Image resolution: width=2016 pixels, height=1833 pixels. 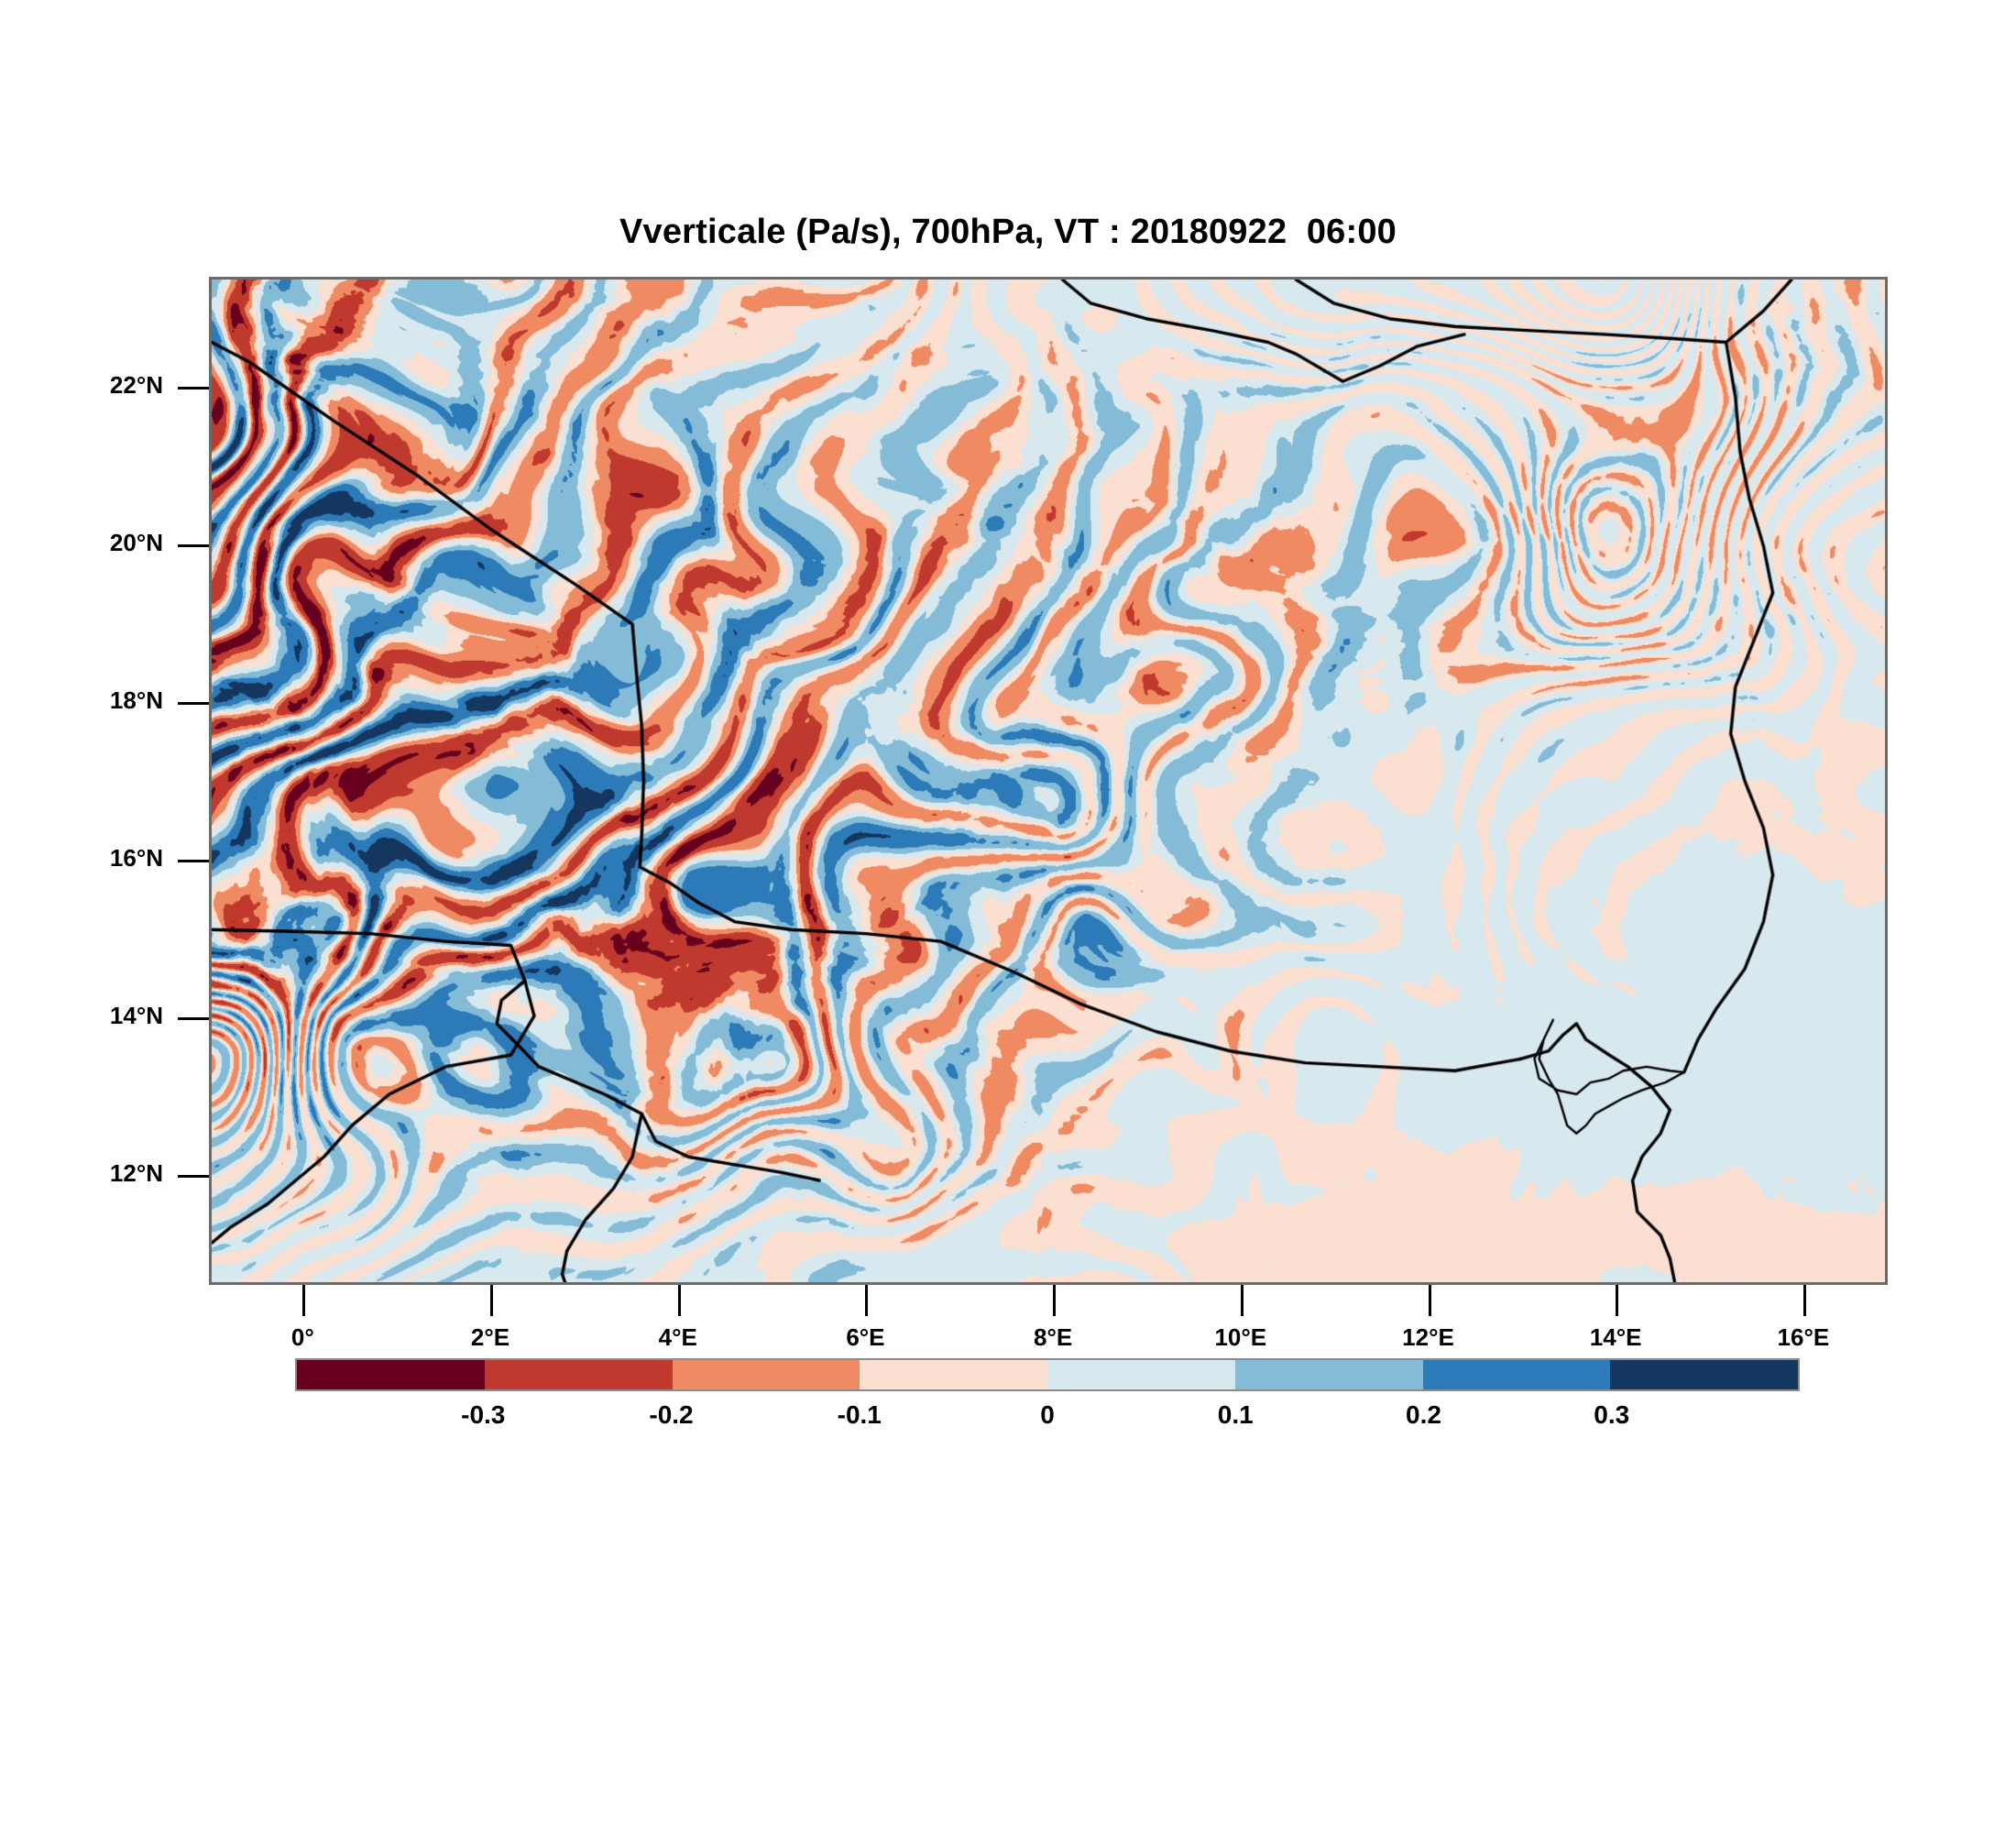 I want to click on y-axis-tick-label: 22°N, so click(x=136, y=385).